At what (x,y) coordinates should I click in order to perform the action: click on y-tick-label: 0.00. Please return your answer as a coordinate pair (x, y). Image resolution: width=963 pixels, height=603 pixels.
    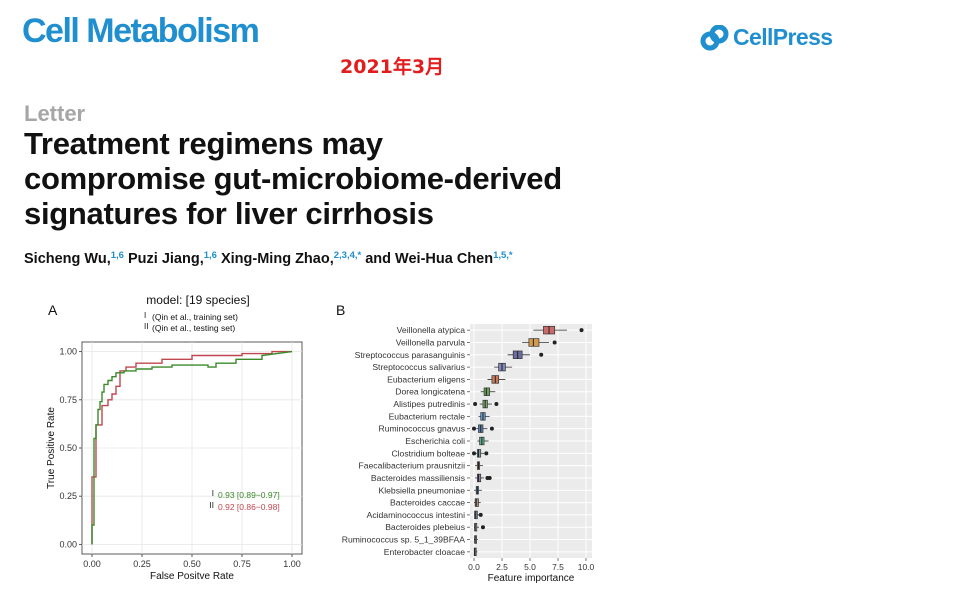
    Looking at the image, I should click on (68, 544).